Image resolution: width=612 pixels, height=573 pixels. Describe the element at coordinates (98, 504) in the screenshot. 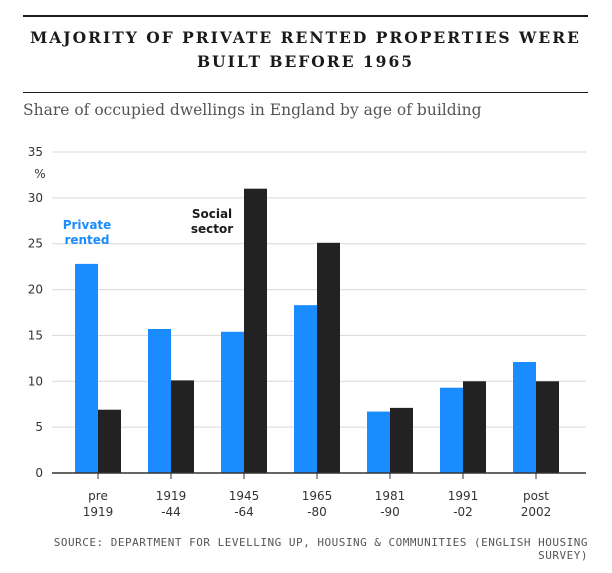

I see `x-tick-label: pre 1919` at that location.